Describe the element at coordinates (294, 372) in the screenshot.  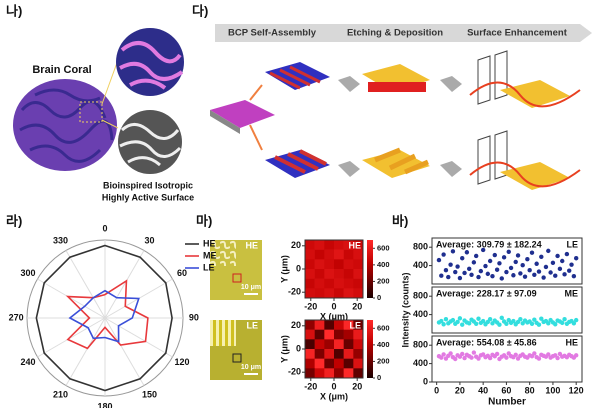
I see `y-tick-label: -20` at that location.